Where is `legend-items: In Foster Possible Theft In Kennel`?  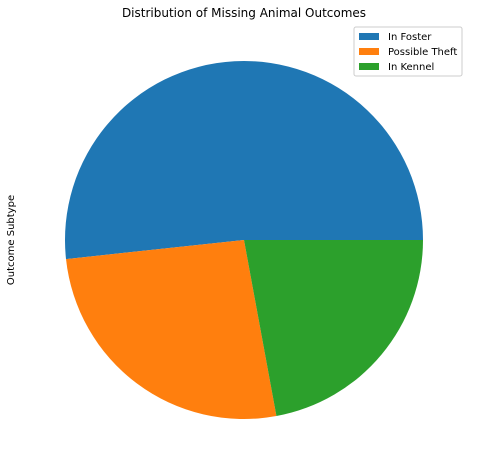 legend-items: In Foster Possible Theft In Kennel is located at coordinates (408, 52).